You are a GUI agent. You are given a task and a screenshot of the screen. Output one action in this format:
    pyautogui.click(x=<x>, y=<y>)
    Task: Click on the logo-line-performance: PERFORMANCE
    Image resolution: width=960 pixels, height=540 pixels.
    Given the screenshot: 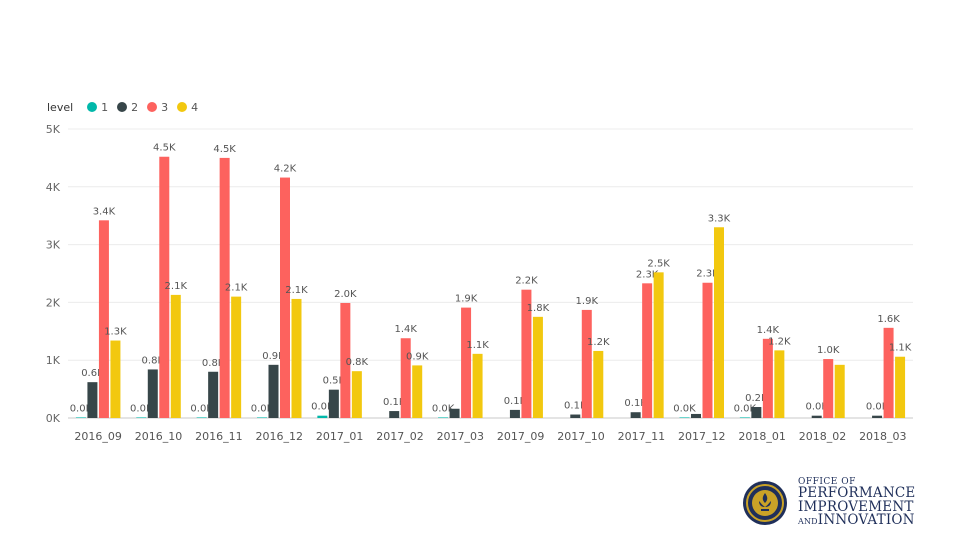 What is the action you would take?
    pyautogui.click(x=857, y=493)
    